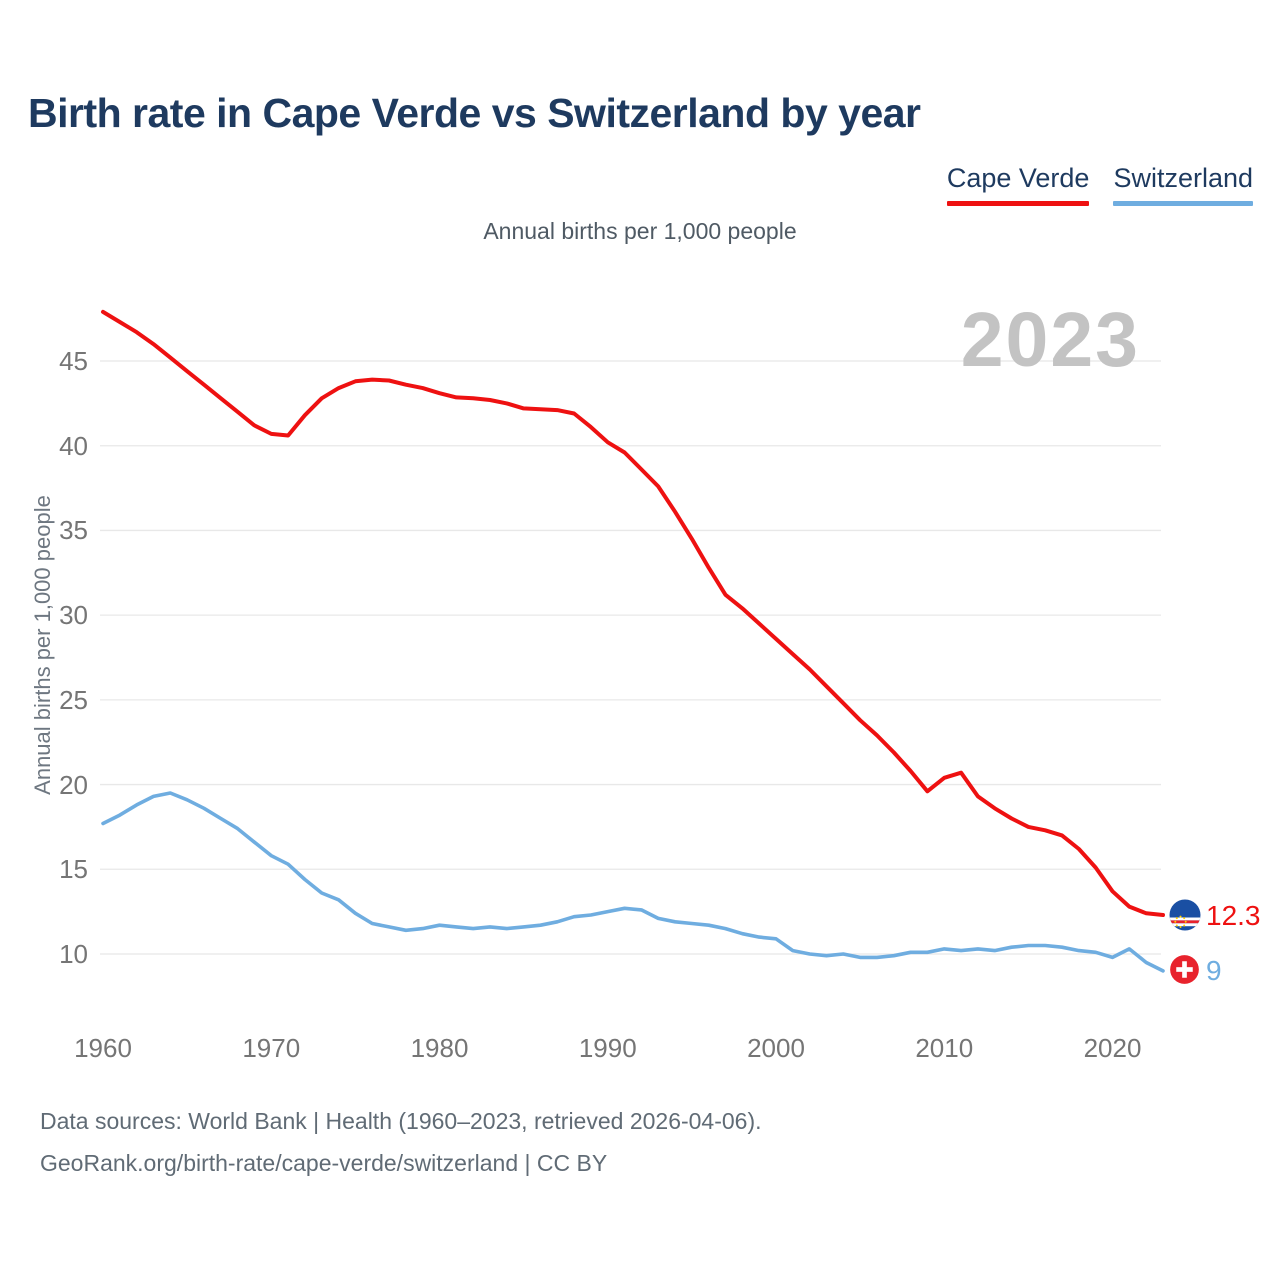 The height and width of the screenshot is (1280, 1280). Describe the element at coordinates (73, 869) in the screenshot. I see `y-tick-label: 15` at that location.